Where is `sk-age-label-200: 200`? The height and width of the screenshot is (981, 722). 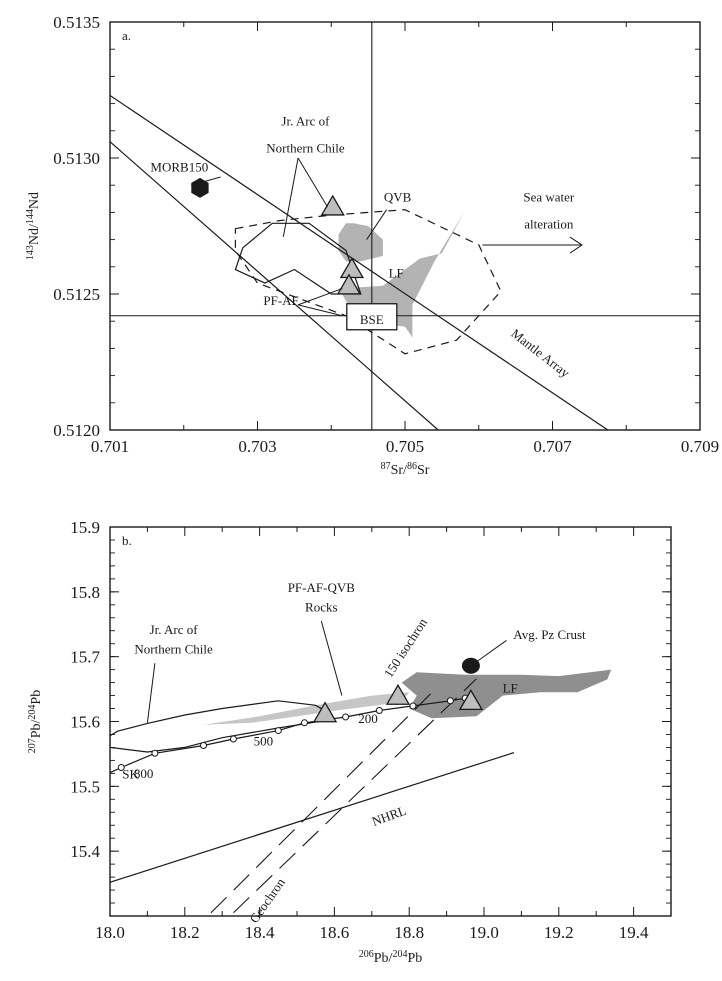 sk-age-label-200: 200 is located at coordinates (368, 718).